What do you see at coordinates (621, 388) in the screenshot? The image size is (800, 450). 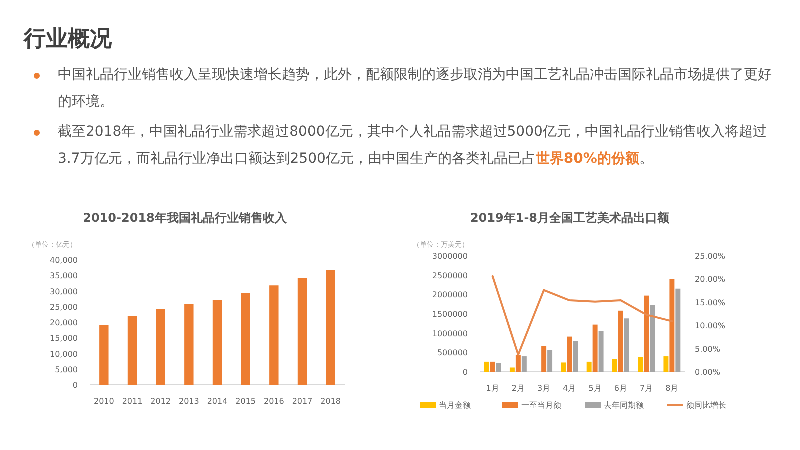 I see `x-tick-label: 6月` at bounding box center [621, 388].